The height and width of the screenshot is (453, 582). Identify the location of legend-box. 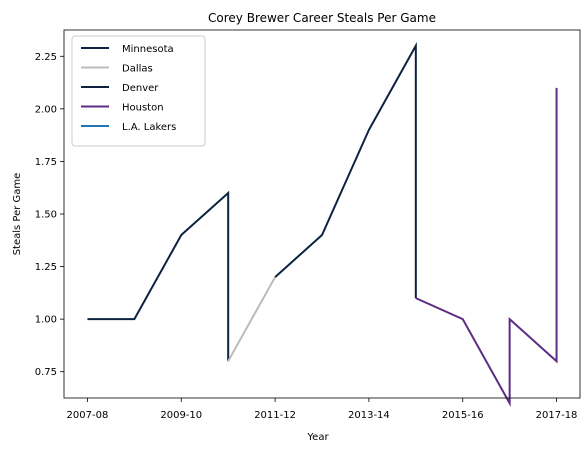
(138, 91).